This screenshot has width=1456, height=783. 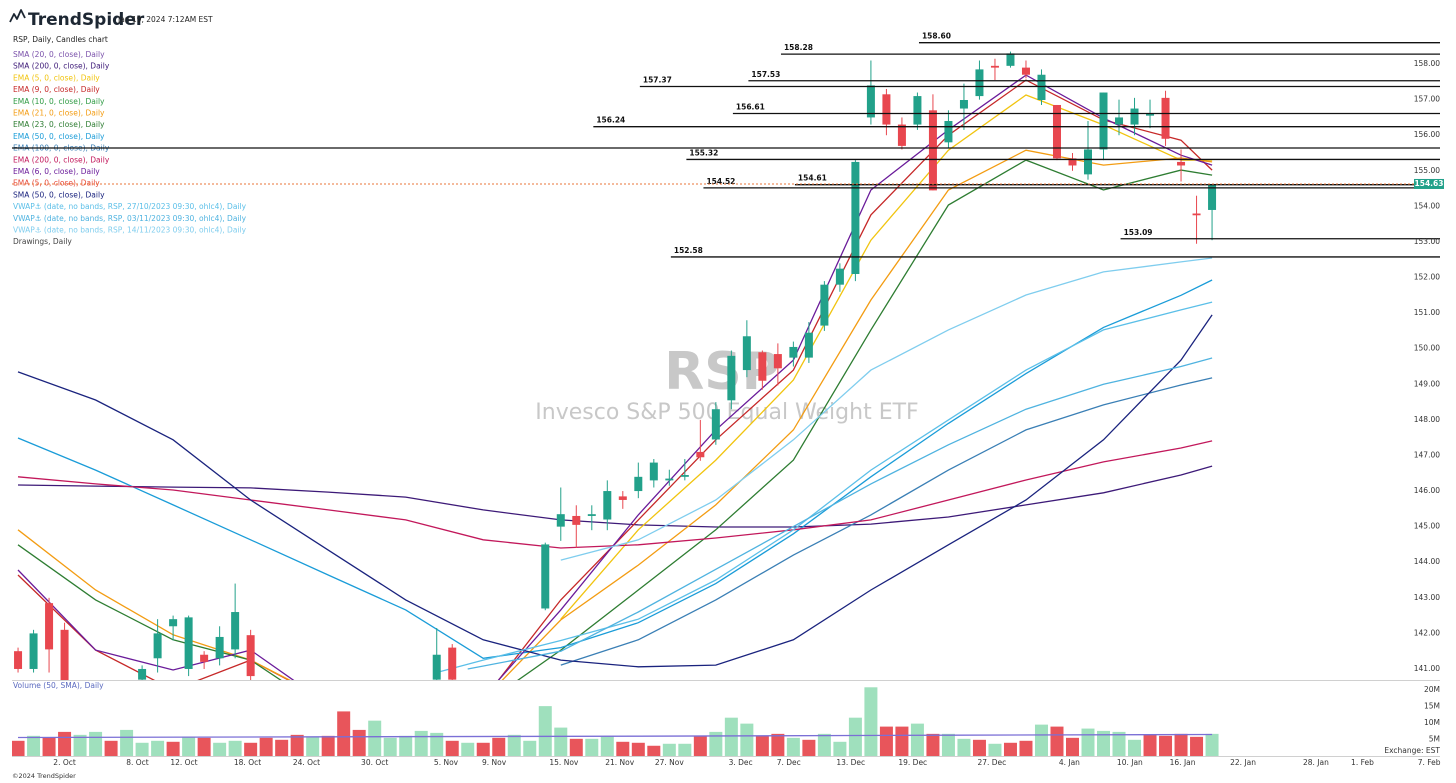 What do you see at coordinates (1427, 205) in the screenshot?
I see `y-tick-label: 154.00` at bounding box center [1427, 205].